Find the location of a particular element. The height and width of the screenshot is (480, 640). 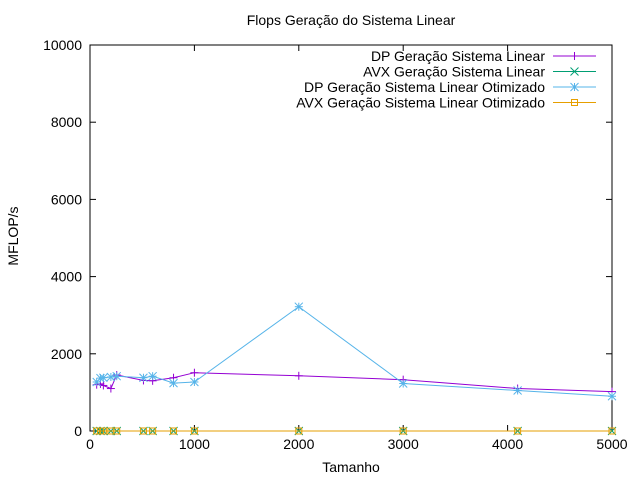

x-tick-label: 1000 is located at coordinates (194, 444).